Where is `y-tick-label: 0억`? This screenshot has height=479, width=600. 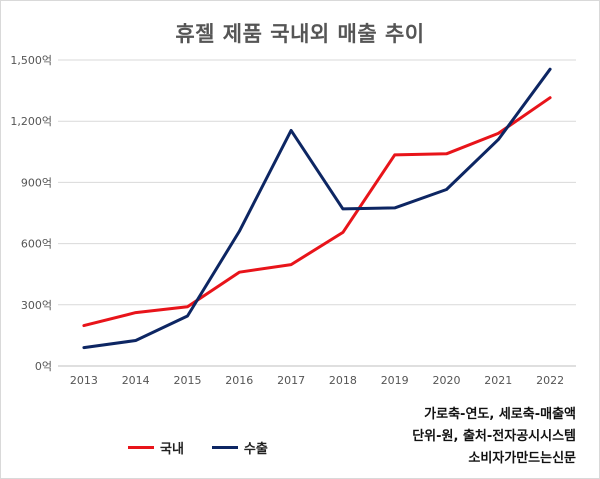 y-tick-label: 0억 is located at coordinates (43, 366).